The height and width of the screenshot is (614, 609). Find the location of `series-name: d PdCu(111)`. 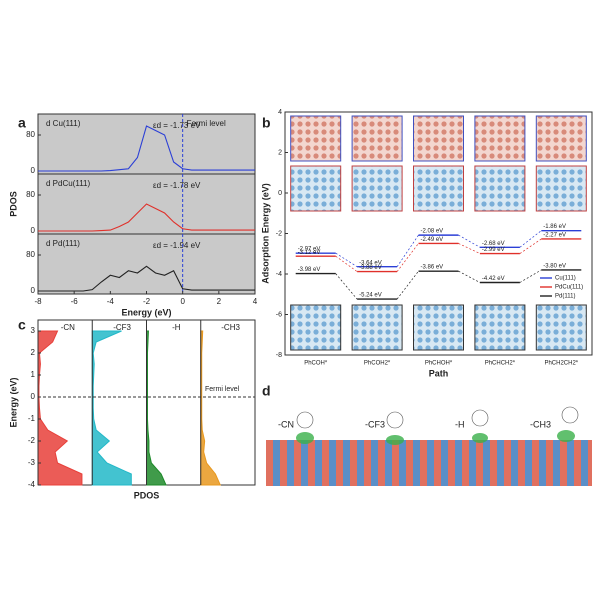

series-name: d PdCu(111) is located at coordinates (68, 183).